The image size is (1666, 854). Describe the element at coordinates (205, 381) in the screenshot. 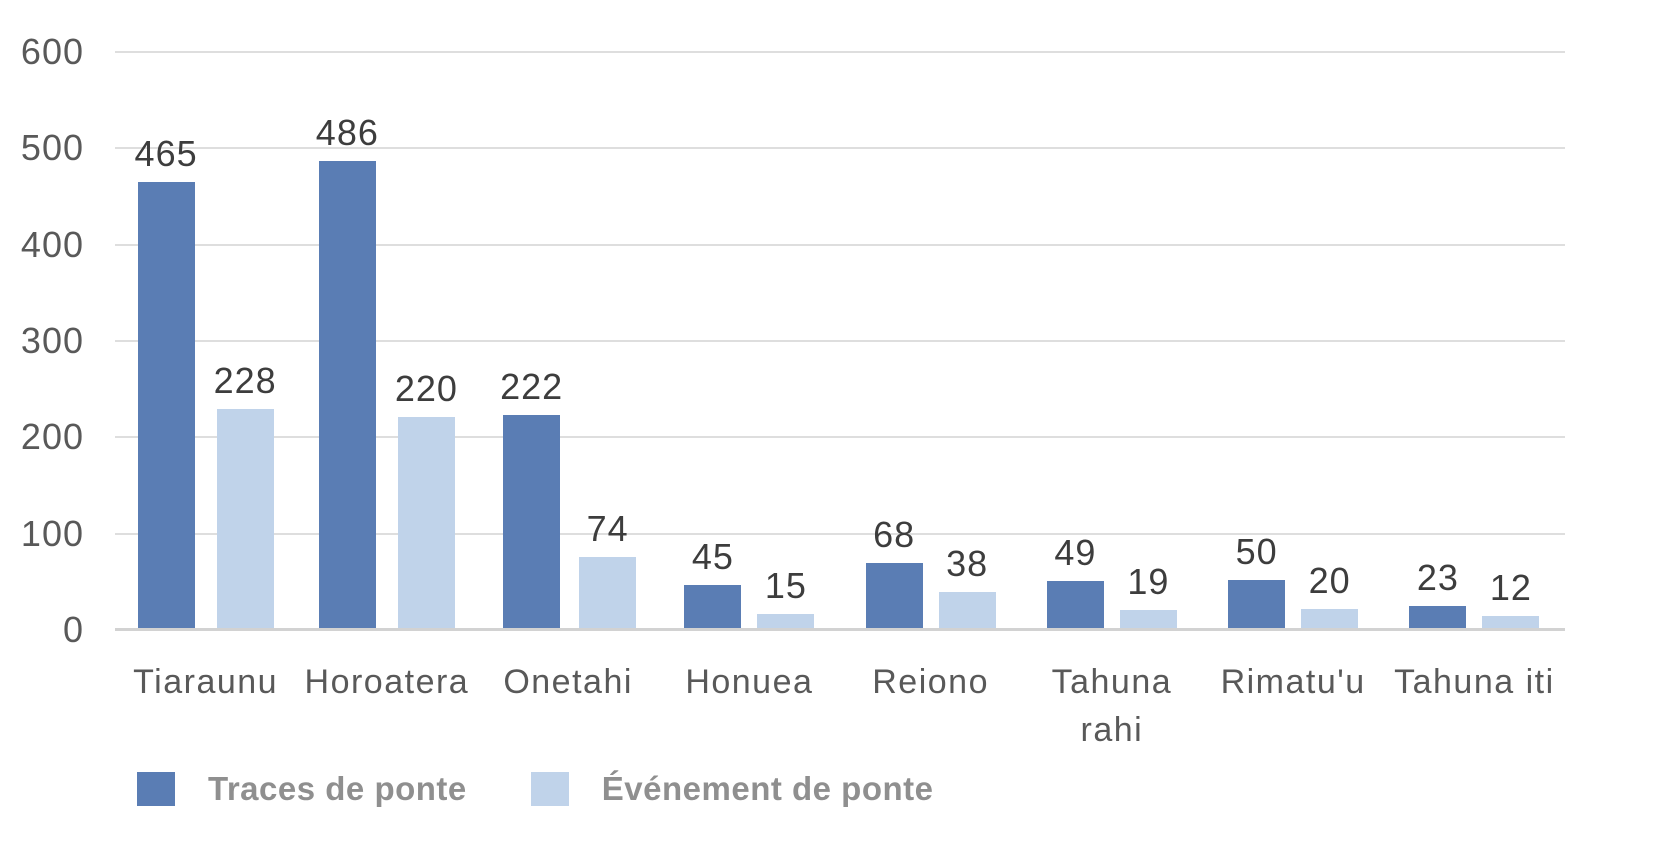

I see `bar-group-tiaraunu: 465 228` at that location.